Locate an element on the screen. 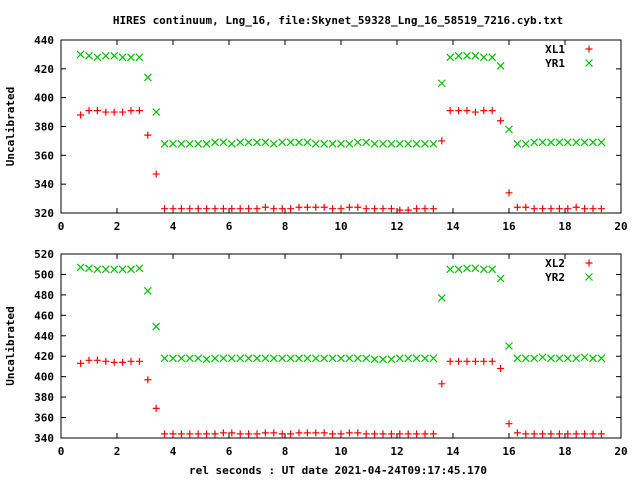  legend-label-yr1: YR1 is located at coordinates (555, 63).